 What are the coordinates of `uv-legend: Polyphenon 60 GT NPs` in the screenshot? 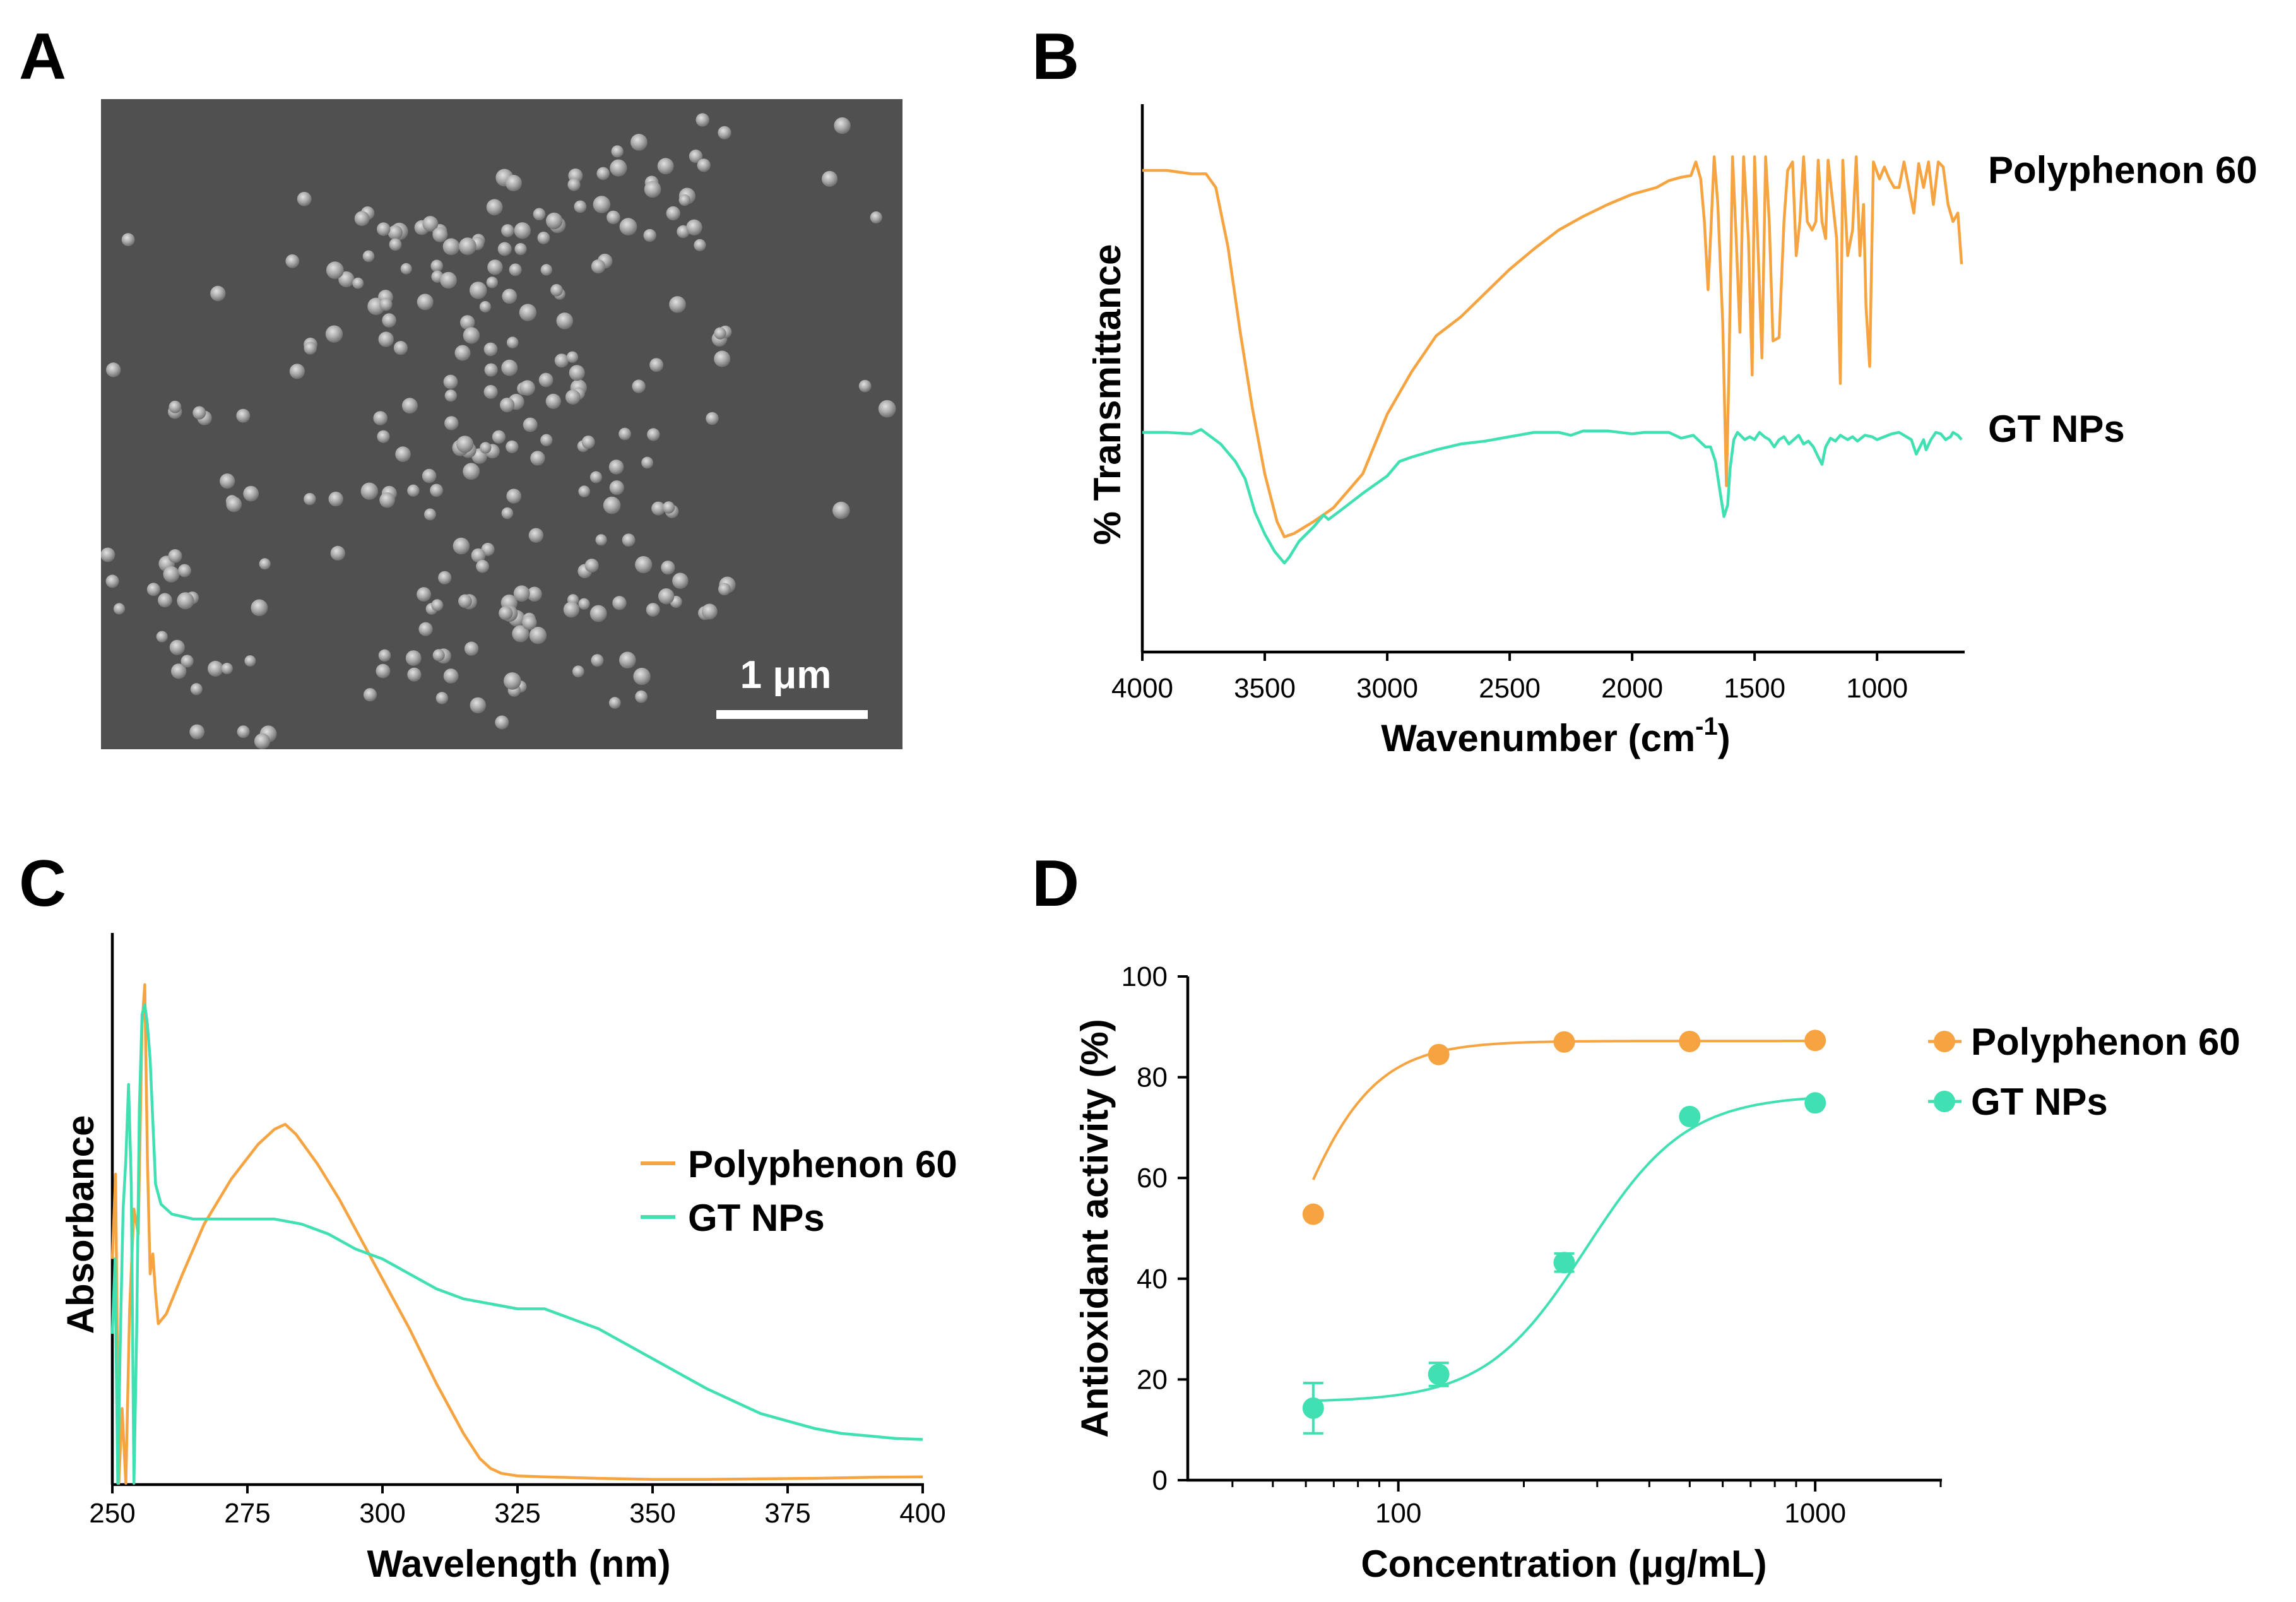 It's located at (799, 1191).